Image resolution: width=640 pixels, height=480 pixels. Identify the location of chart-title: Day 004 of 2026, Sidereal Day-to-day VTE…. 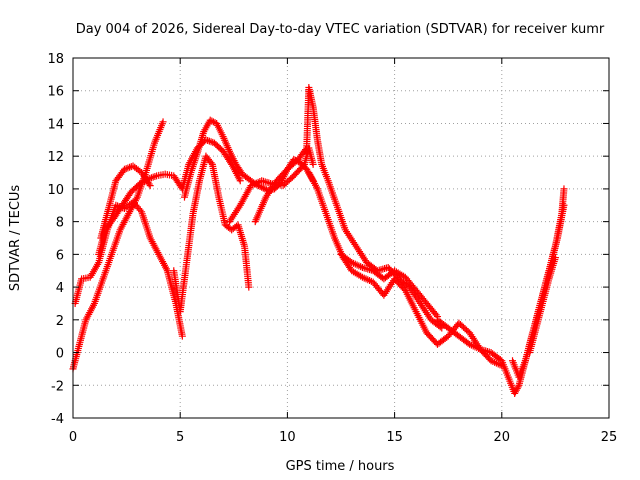
(340, 29).